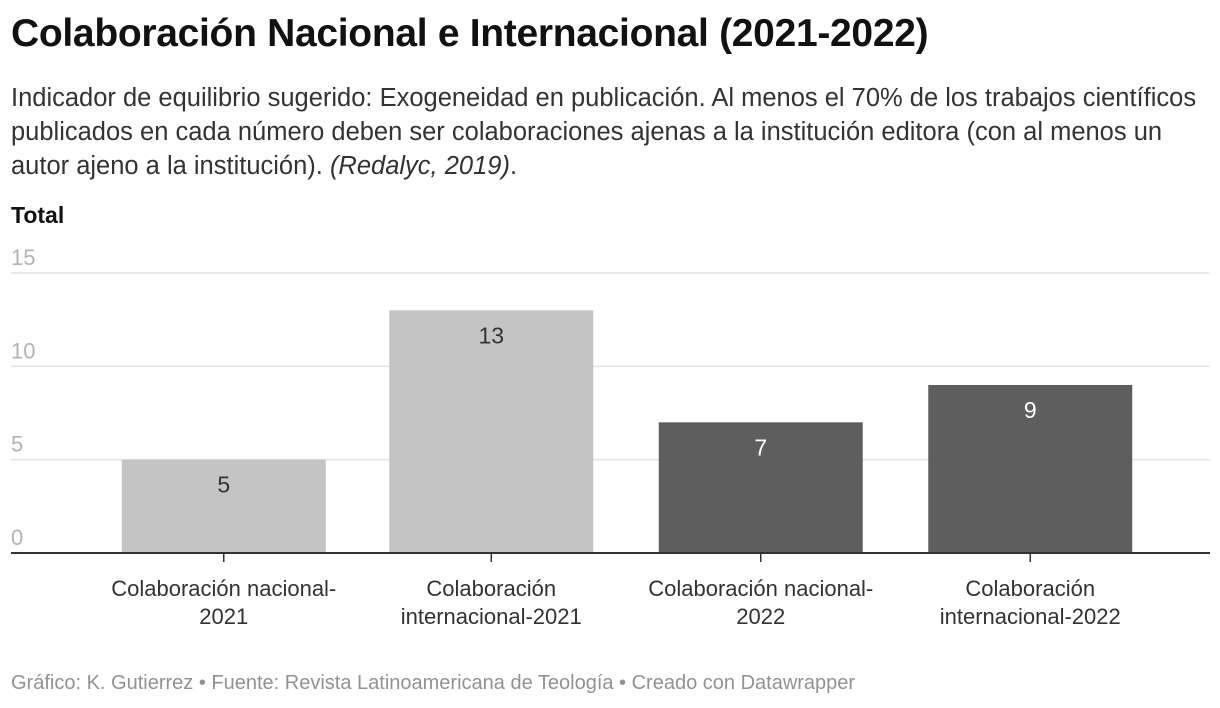 Image resolution: width=1220 pixels, height=708 pixels. What do you see at coordinates (223, 485) in the screenshot?
I see `data-label: 5` at bounding box center [223, 485].